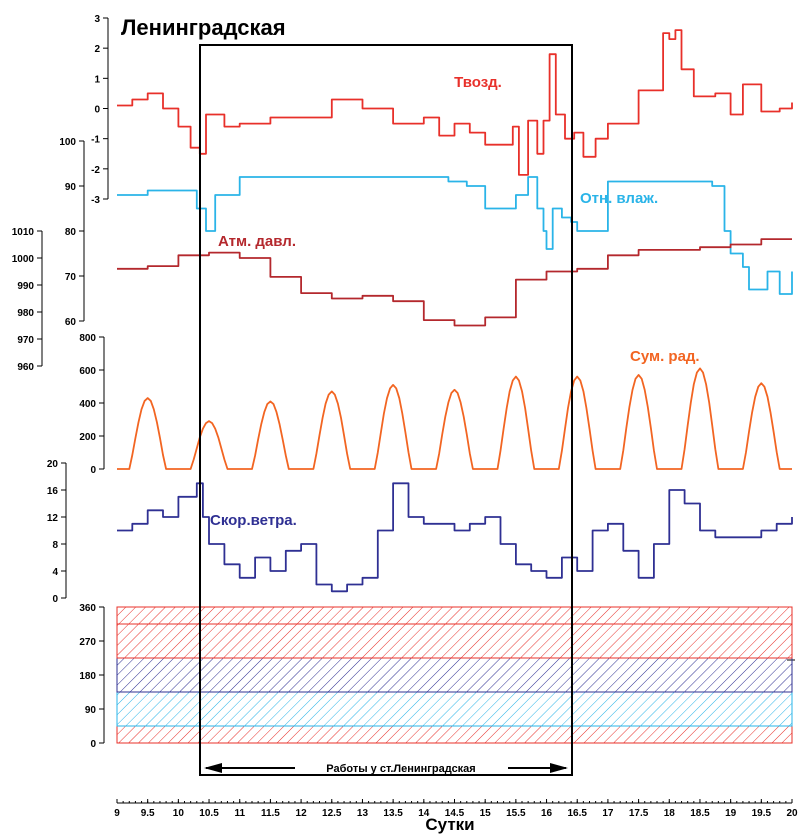 This screenshot has height=838, width=803. What do you see at coordinates (148, 813) in the screenshot?
I see `x-tick-label: 9.5` at bounding box center [148, 813].